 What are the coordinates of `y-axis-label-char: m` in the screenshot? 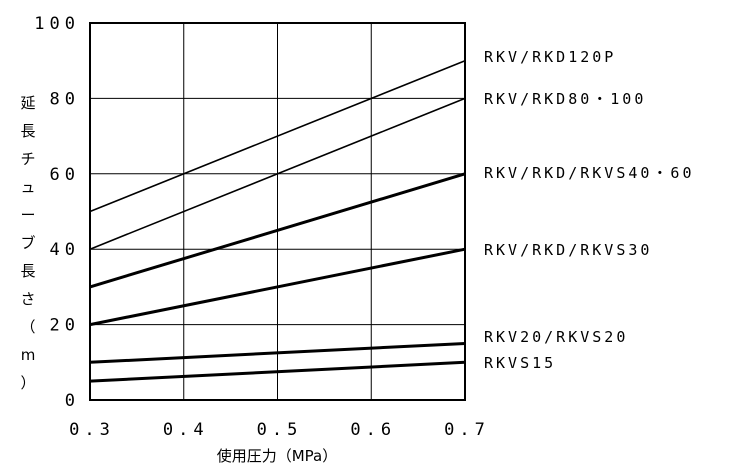 It's located at (28, 355).